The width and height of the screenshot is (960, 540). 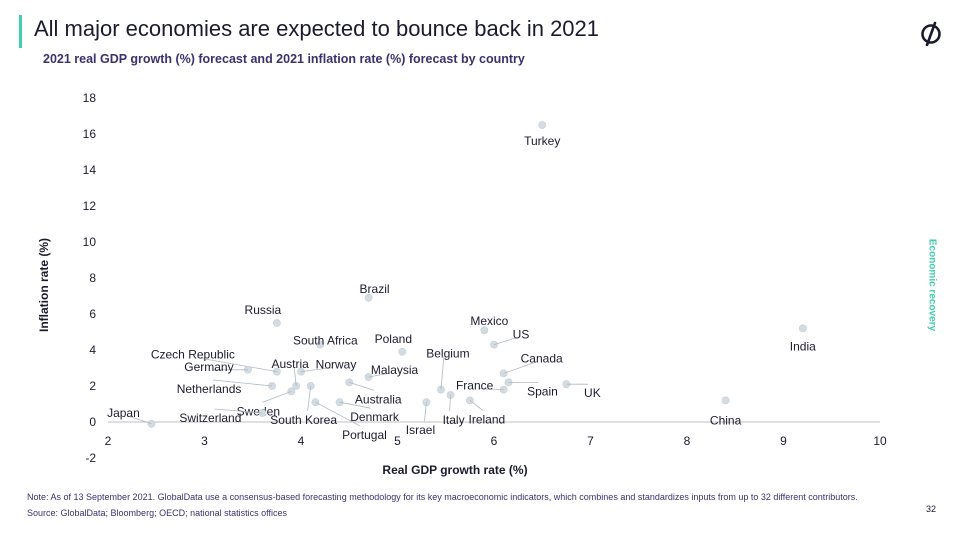 What do you see at coordinates (592, 393) in the screenshot?
I see `data-label: UK` at bounding box center [592, 393].